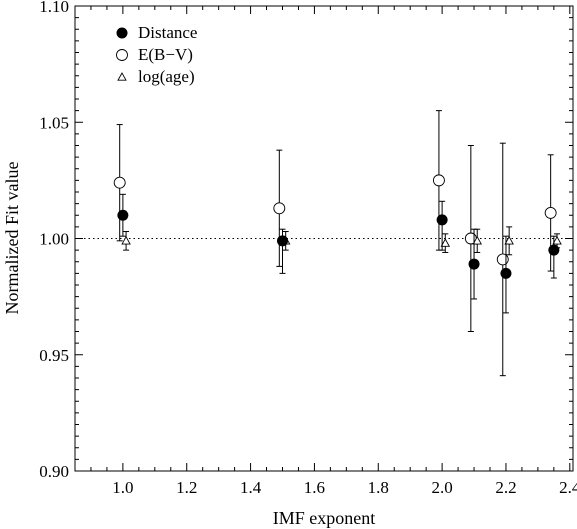  Describe the element at coordinates (251, 487) in the screenshot. I see `x-tick-label: 1.4` at that location.